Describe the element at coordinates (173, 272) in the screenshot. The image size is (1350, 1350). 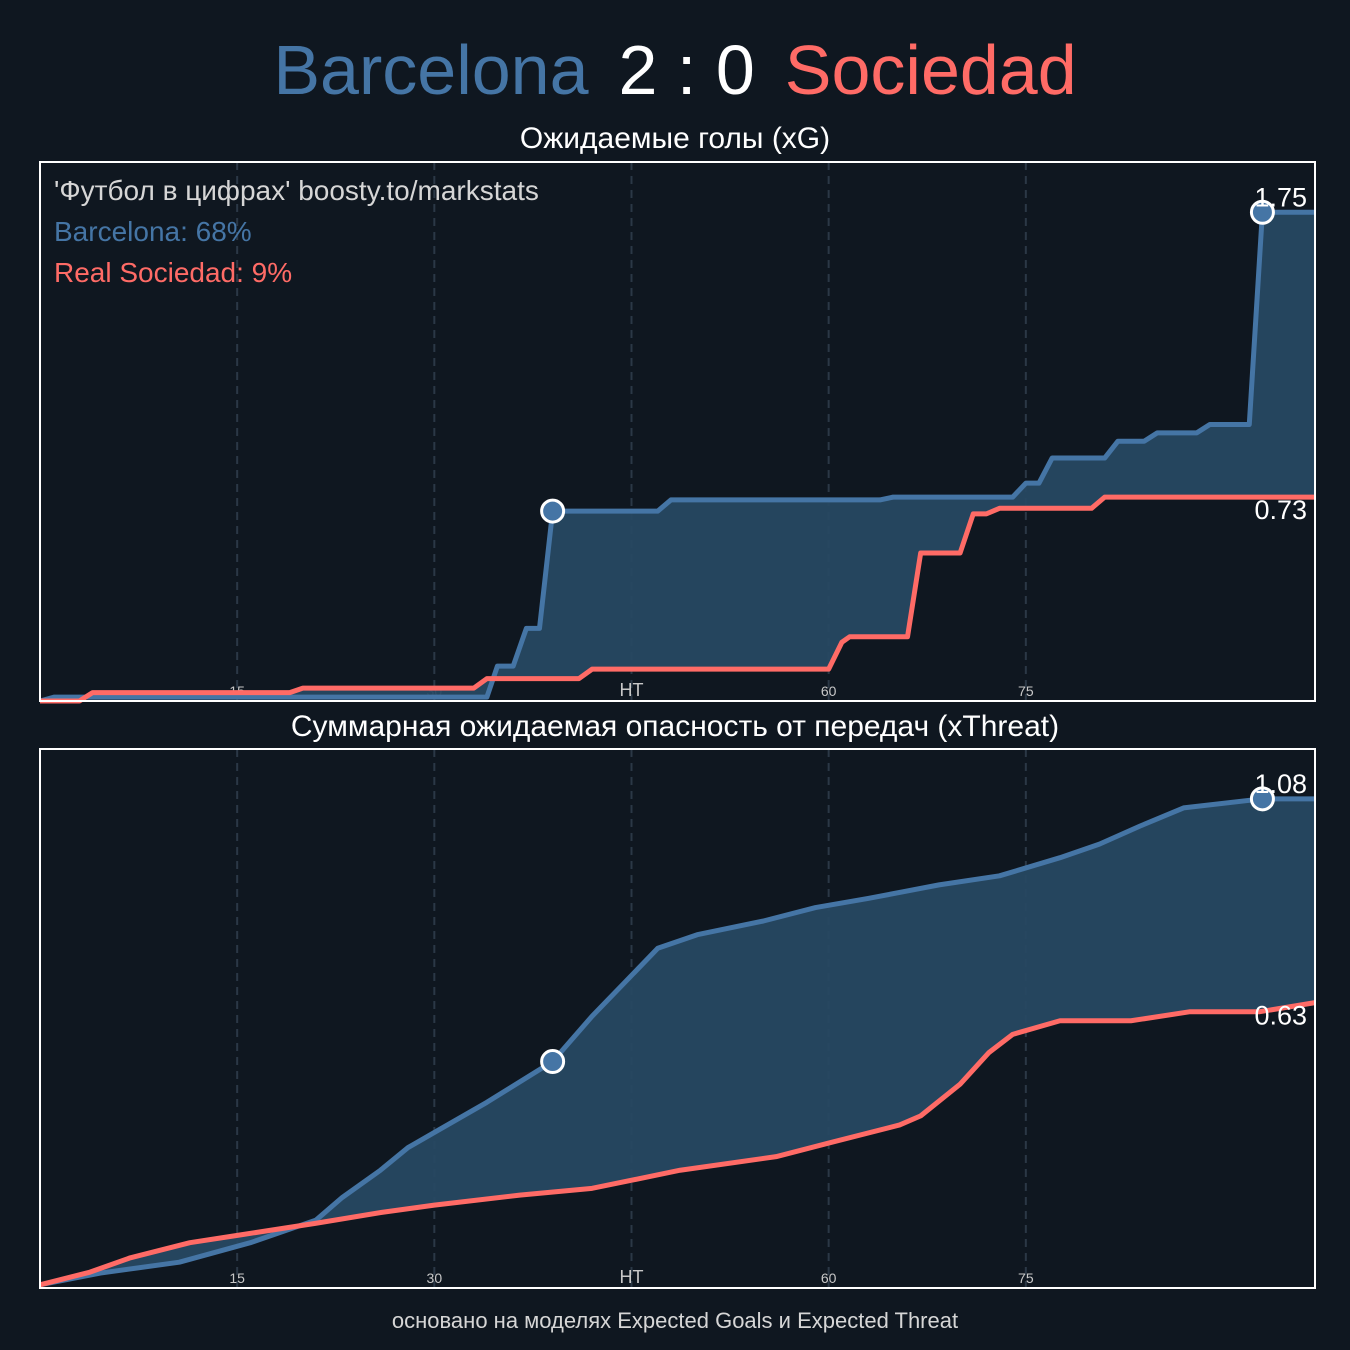
I see `away-win-probability: Real Sociedad: 9%` at that location.